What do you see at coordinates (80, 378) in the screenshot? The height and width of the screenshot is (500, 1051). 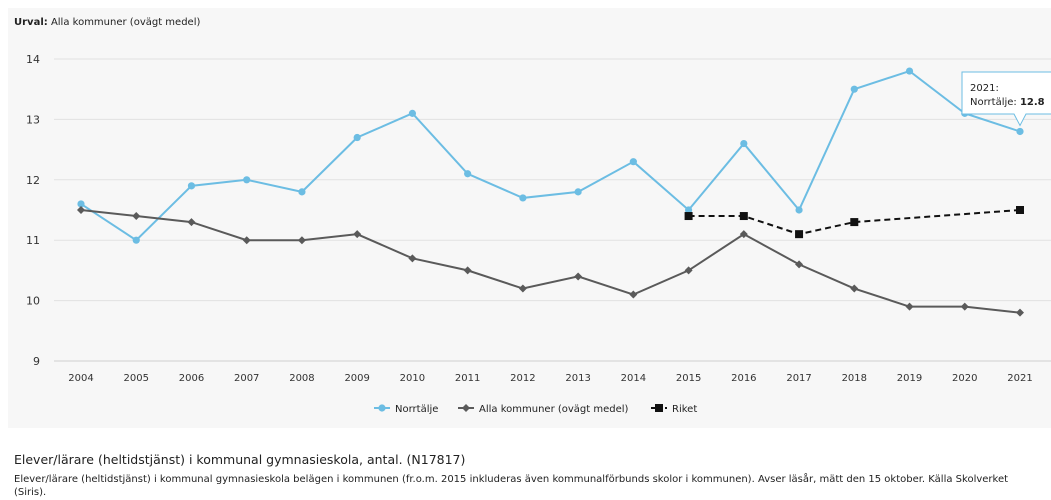 I see `x-tick-label: 2004` at bounding box center [80, 378].